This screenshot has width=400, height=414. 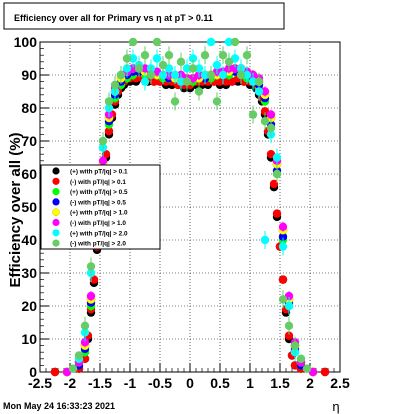 What do you see at coordinates (89, 243) in the screenshot?
I see `legend-entry: (-) with pT/|q| > 2.0` at bounding box center [89, 243].